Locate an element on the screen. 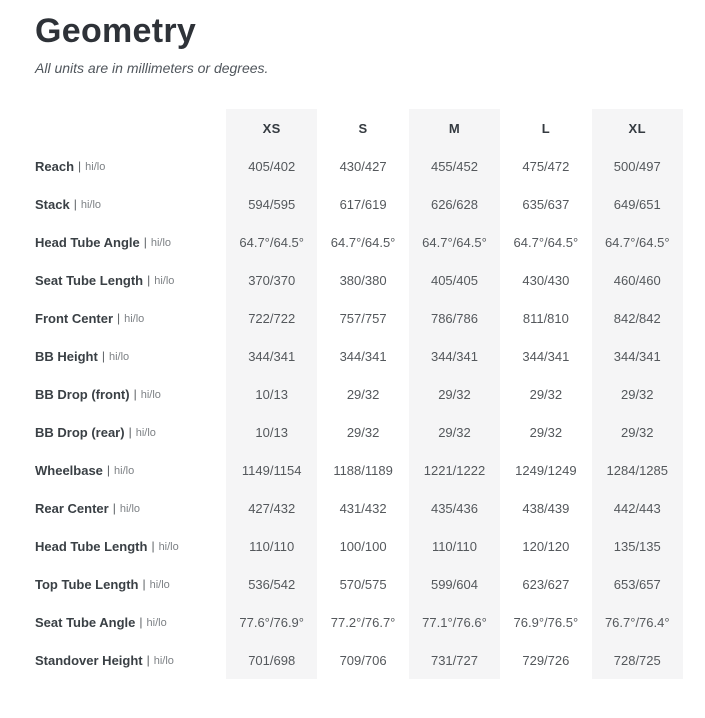 The image size is (705, 718). value-cell-m: 405/405 is located at coordinates (454, 280).